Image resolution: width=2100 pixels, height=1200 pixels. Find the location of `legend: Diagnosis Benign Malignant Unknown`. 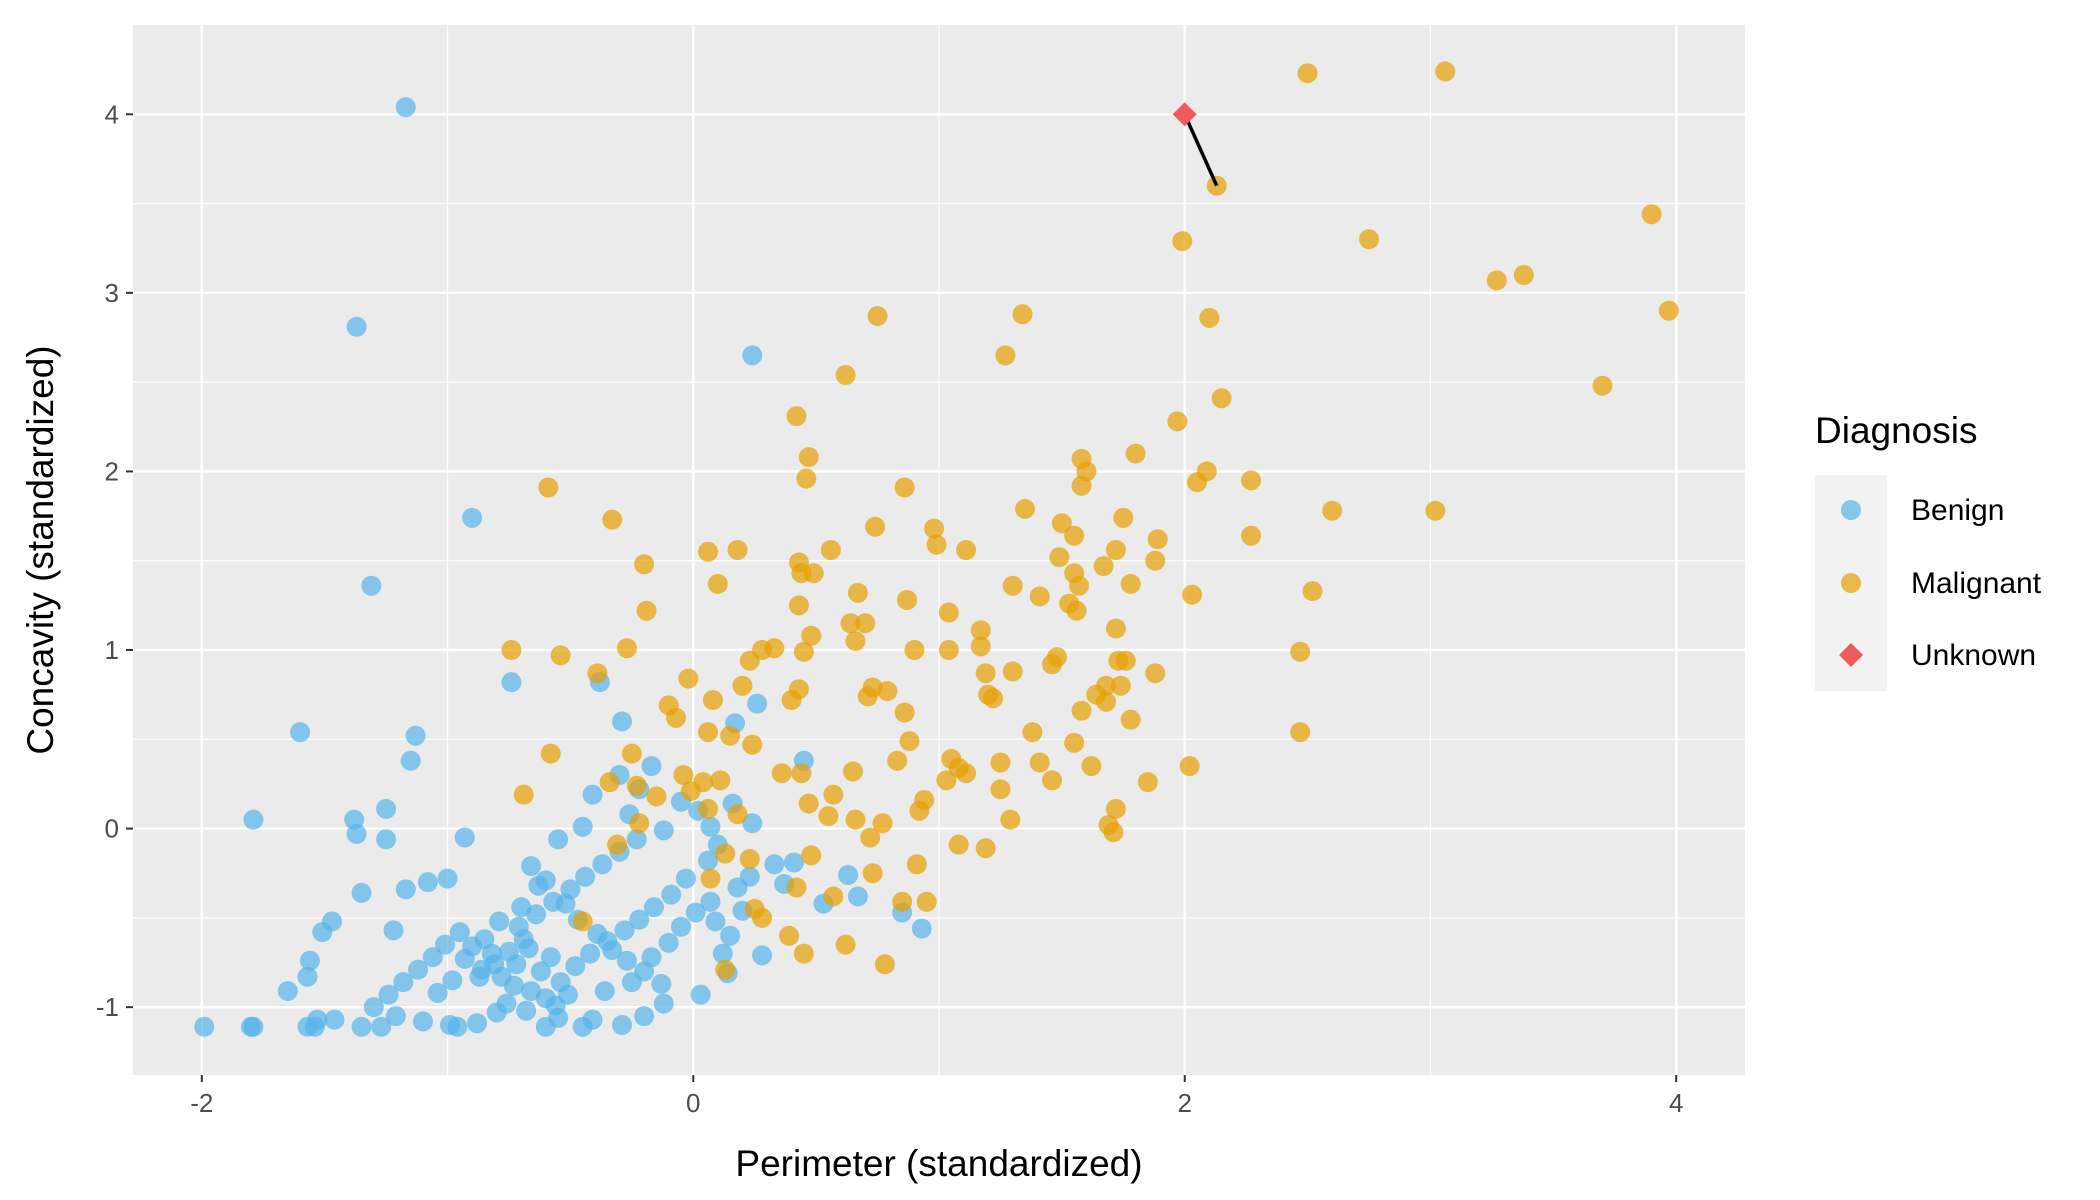

legend: Diagnosis Benign Malignant Unknown is located at coordinates (1928, 550).